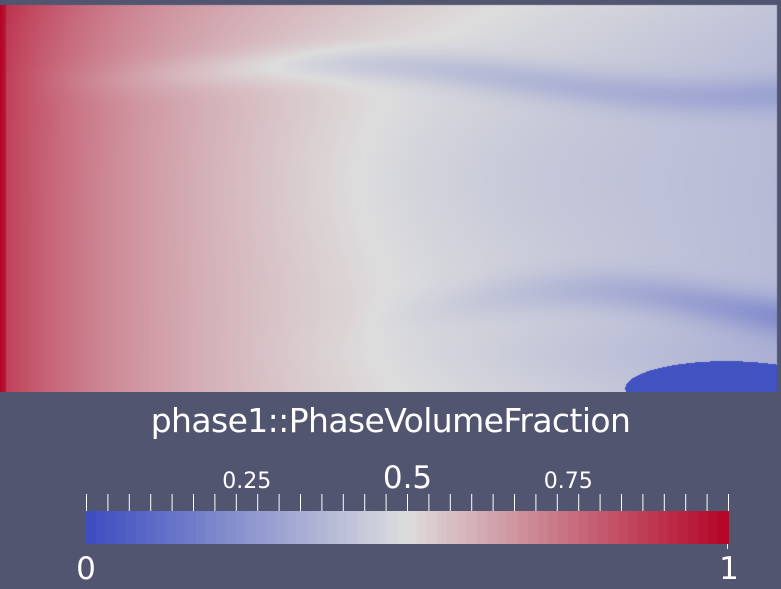 This screenshot has height=589, width=781. Describe the element at coordinates (568, 481) in the screenshot. I see `tick-label-0.75: 0.75` at that location.